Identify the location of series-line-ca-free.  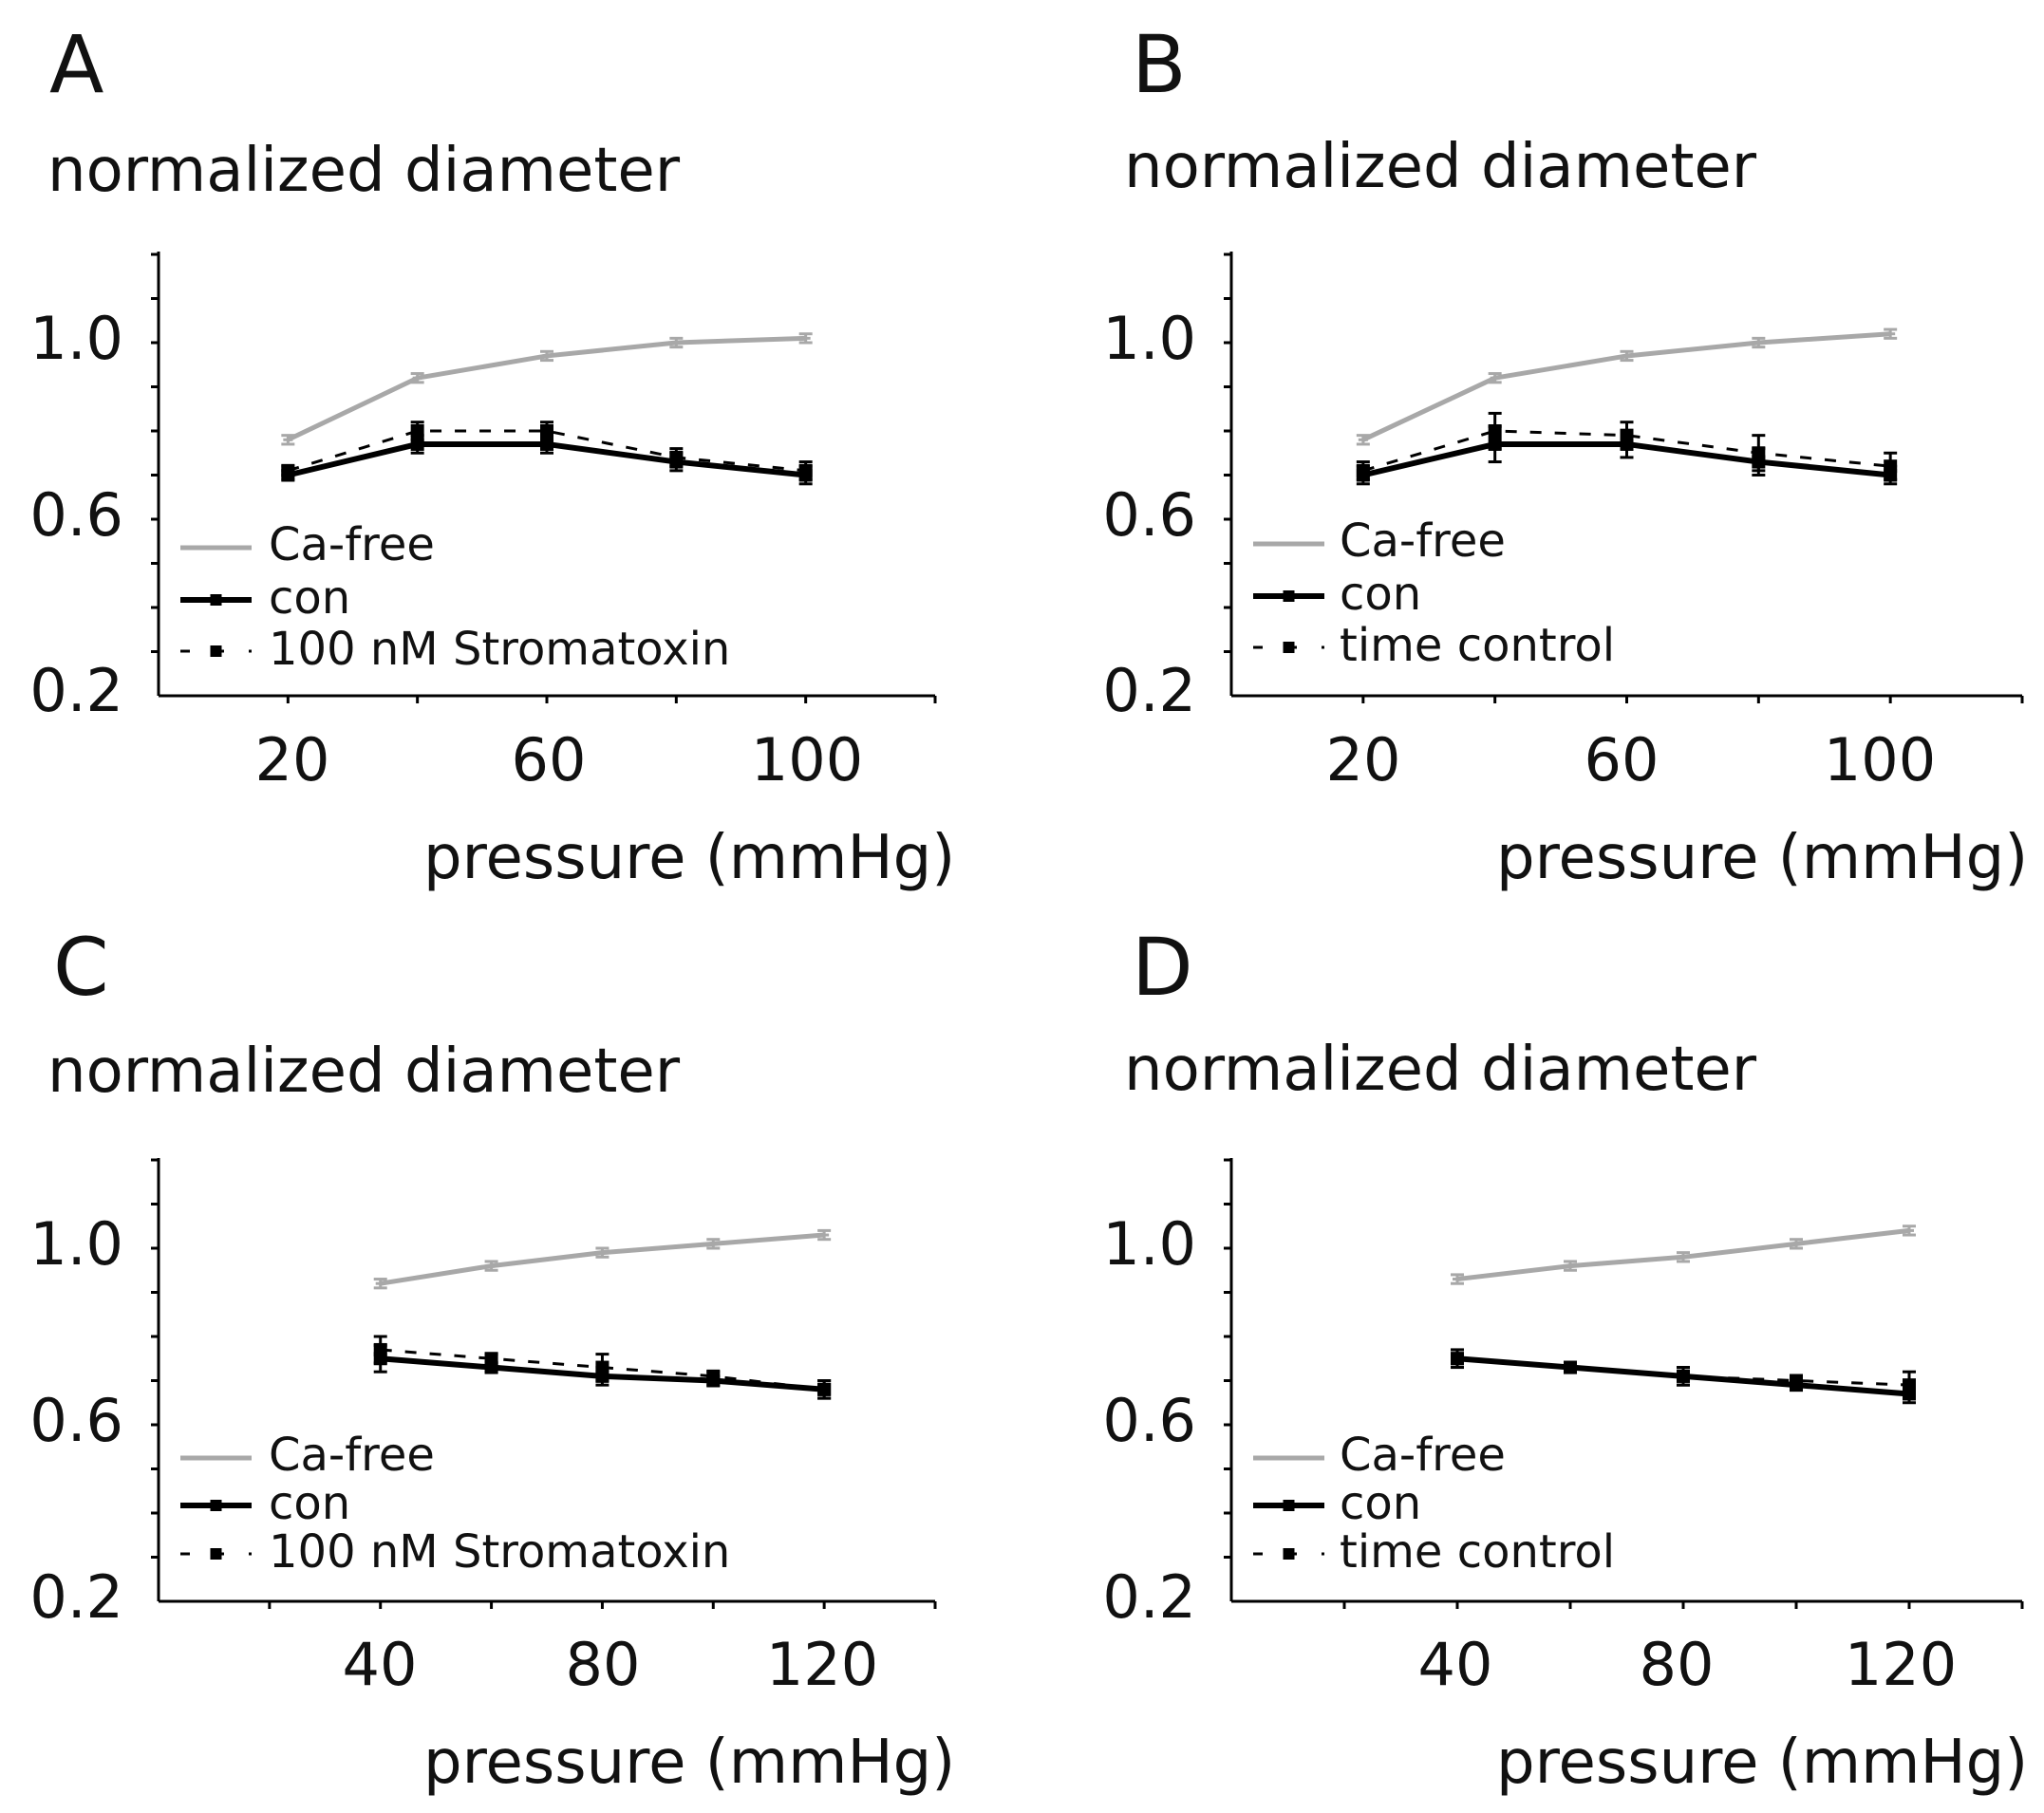
(603, 1259).